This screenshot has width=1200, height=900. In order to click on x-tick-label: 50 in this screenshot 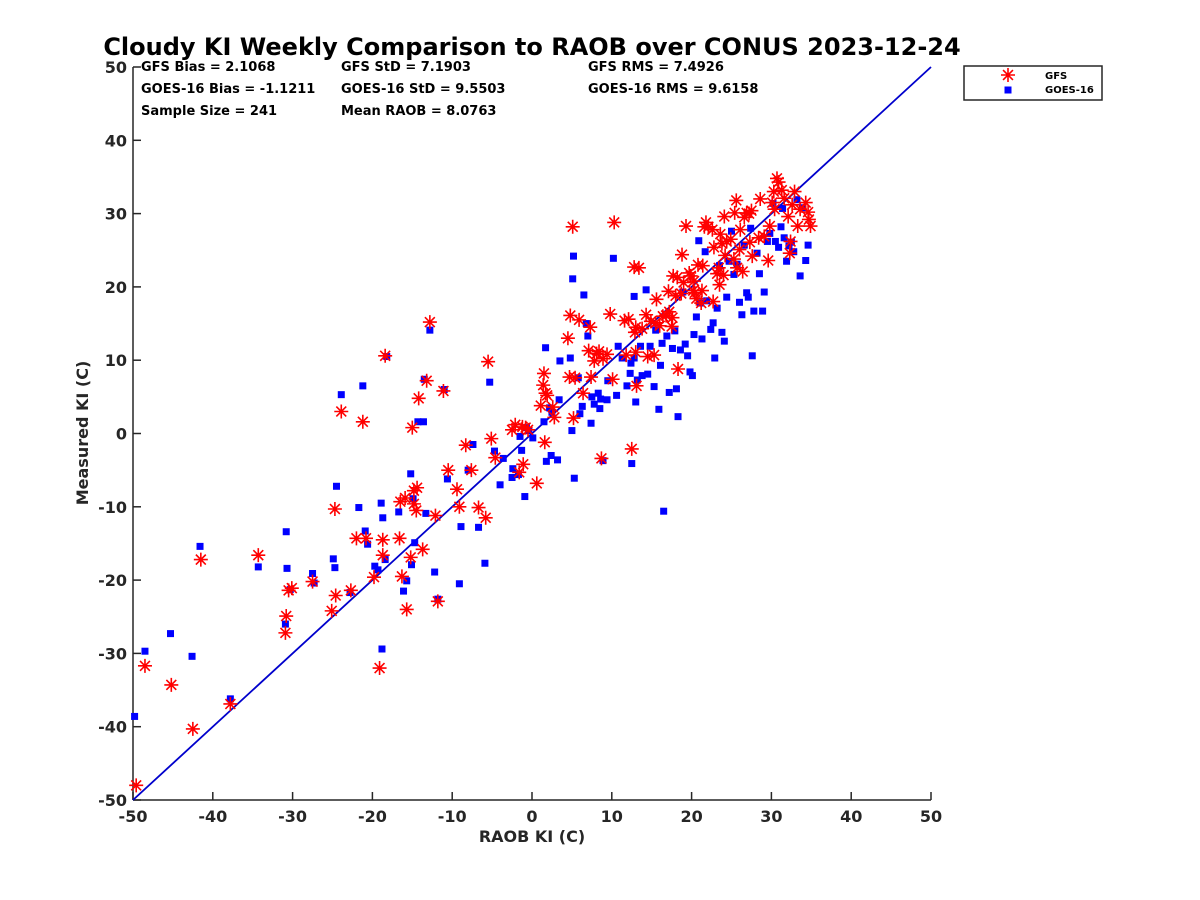, I will do `click(931, 816)`.